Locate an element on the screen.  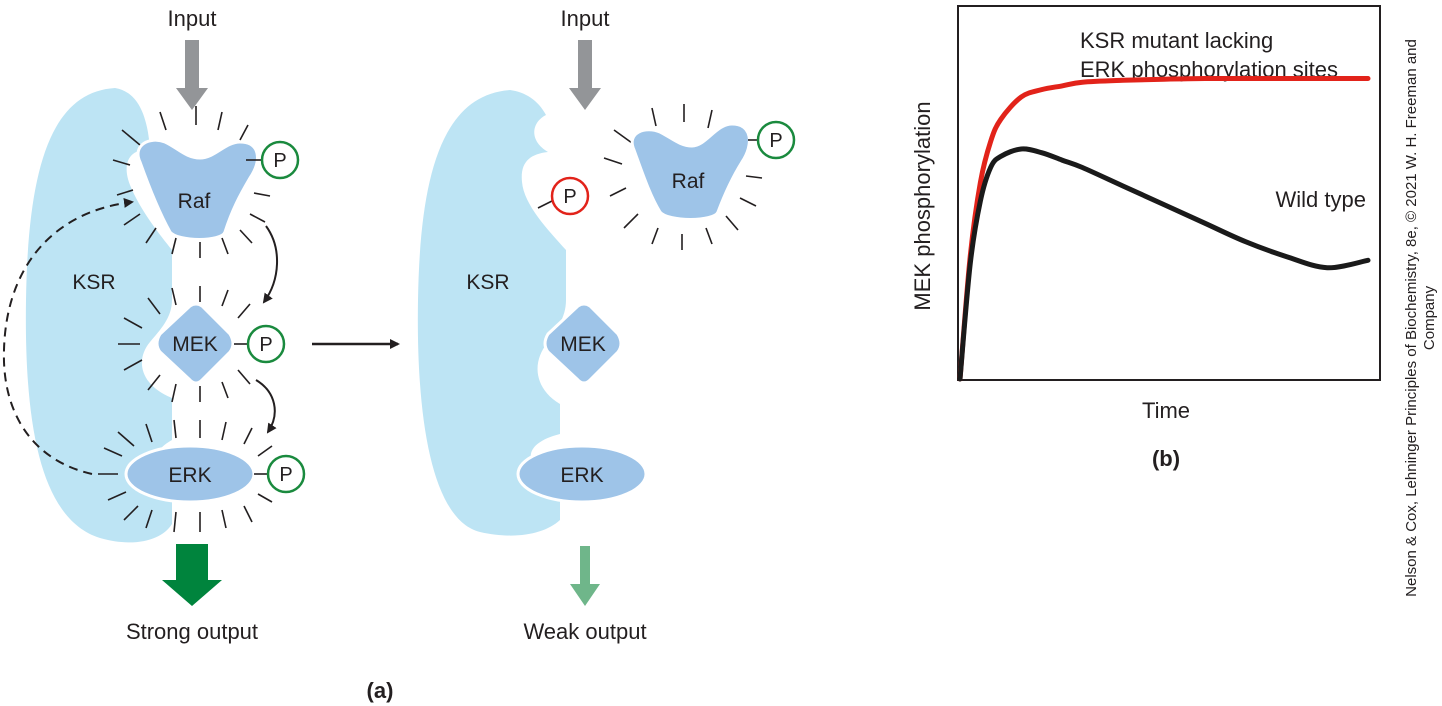
erk-activity-rays-left is located at coordinates (185, 476).